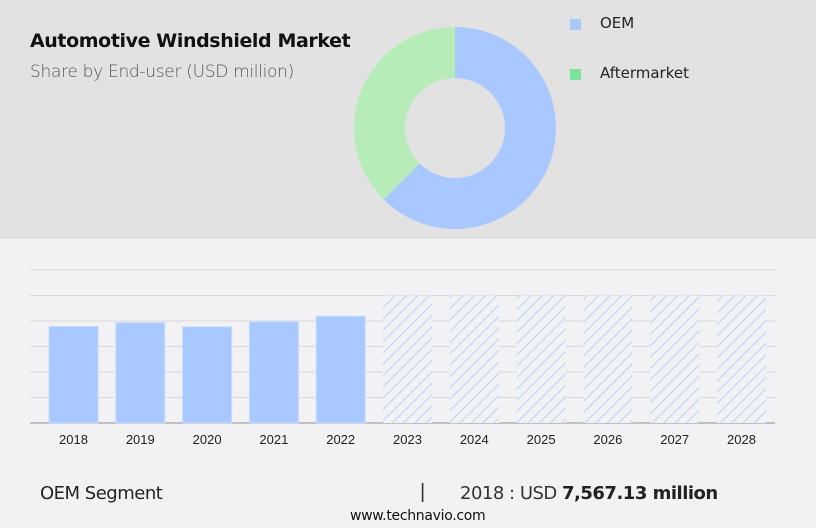 The image size is (816, 528). I want to click on x-axis-label: 2026, so click(608, 439).